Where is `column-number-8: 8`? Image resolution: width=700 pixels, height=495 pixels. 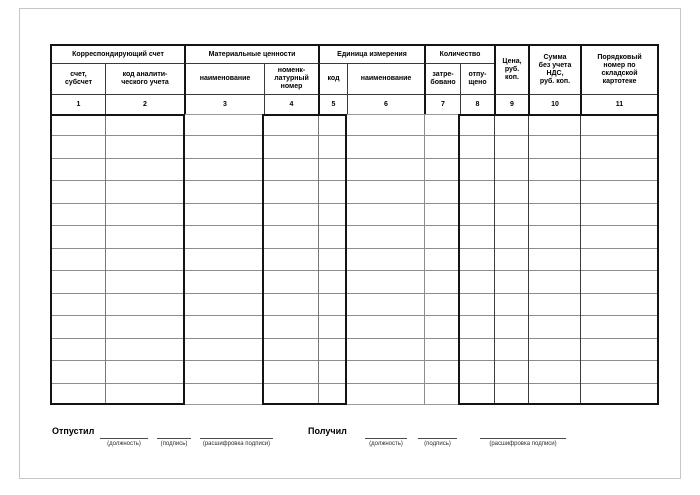
column-number-8: 8 is located at coordinates (477, 104).